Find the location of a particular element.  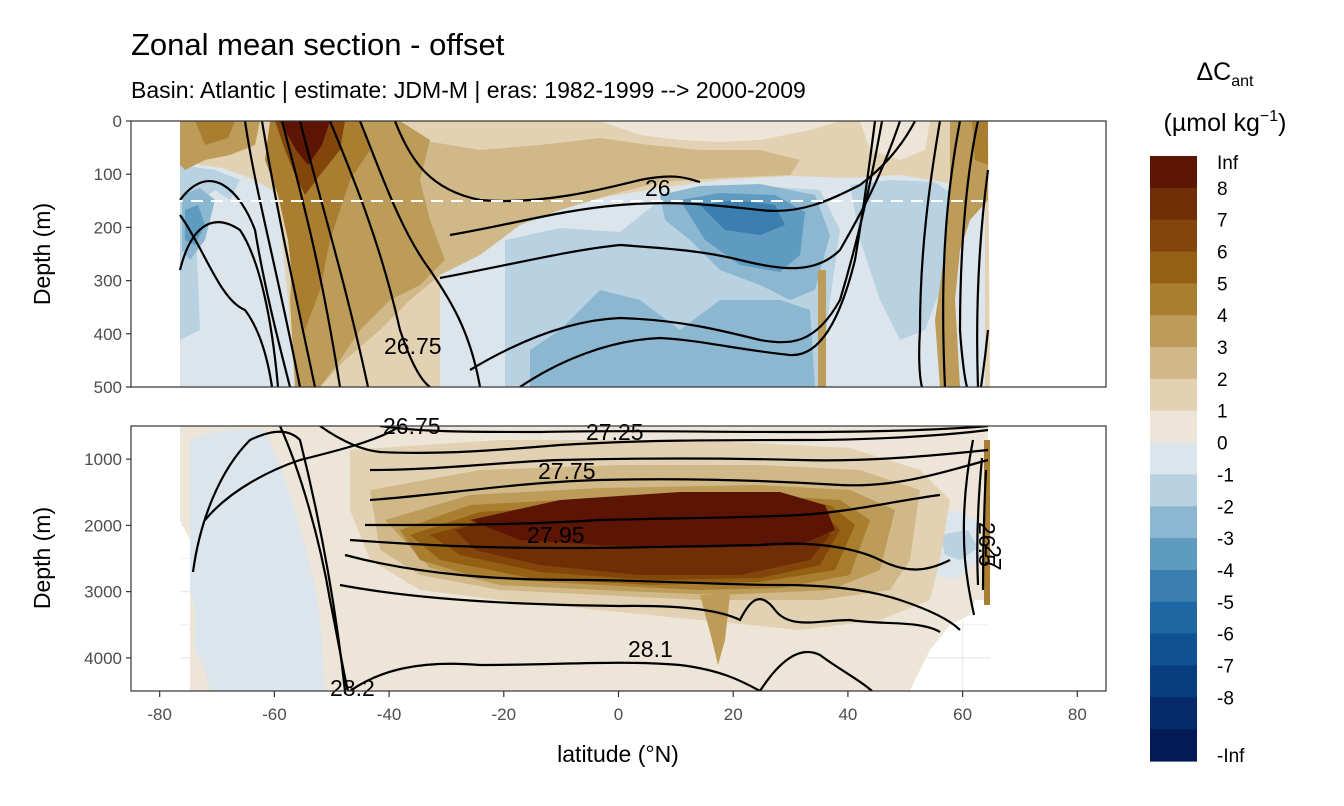

chart-title: Zonal mean section - offset is located at coordinates (318, 44).